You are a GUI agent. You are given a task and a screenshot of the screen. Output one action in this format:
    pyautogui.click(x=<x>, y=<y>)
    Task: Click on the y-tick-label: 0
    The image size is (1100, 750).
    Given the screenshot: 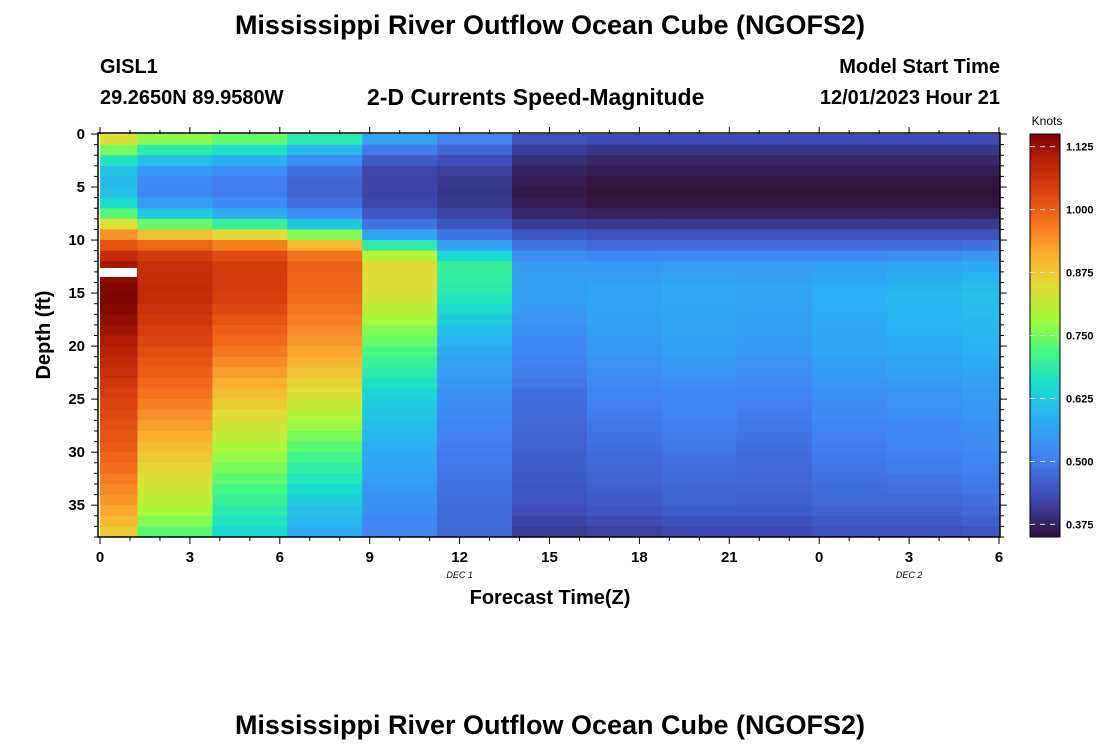 What is the action you would take?
    pyautogui.click(x=81, y=134)
    